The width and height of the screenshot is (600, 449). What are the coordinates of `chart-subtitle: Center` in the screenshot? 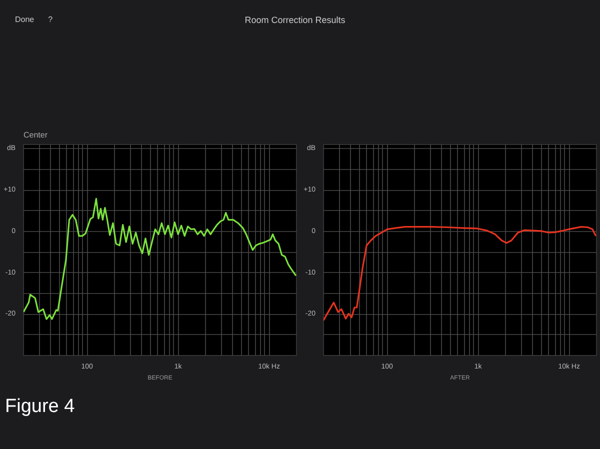 It's located at (36, 135).